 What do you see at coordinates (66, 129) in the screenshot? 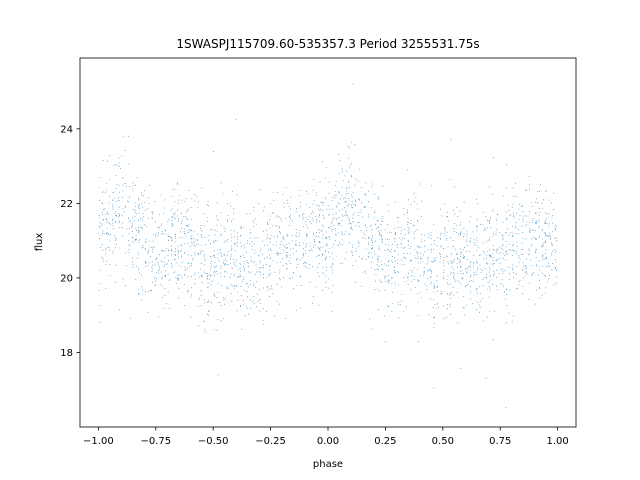
I see `y-tick-label: 24` at bounding box center [66, 129].